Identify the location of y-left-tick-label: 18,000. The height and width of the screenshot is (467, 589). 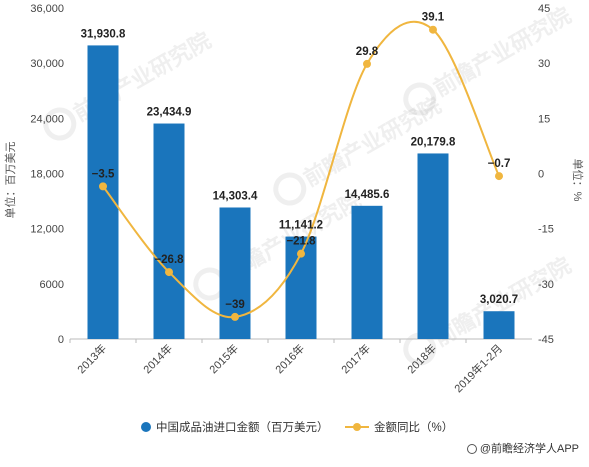
(47, 175).